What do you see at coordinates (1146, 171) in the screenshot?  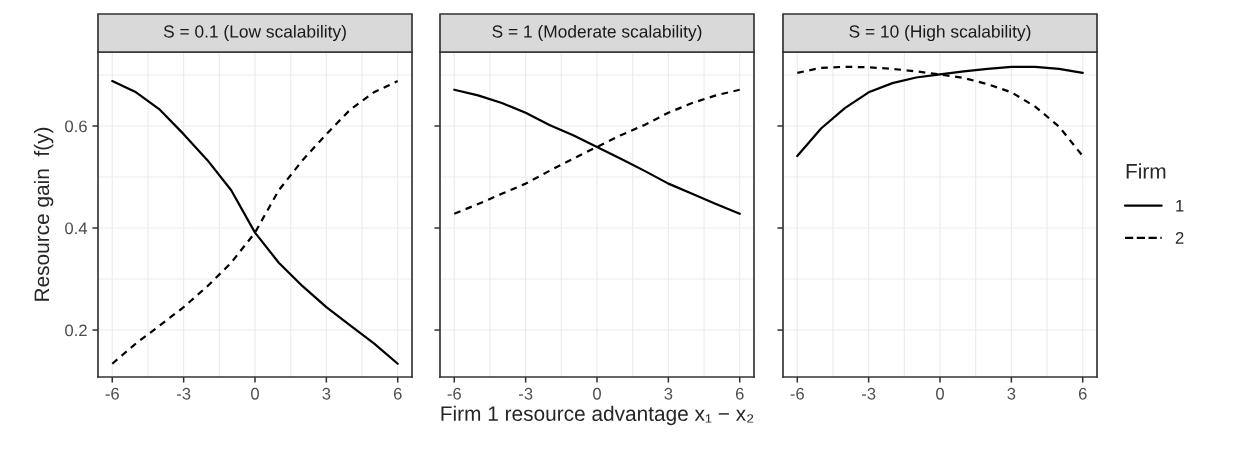 I see `legend-title: Firm` at bounding box center [1146, 171].